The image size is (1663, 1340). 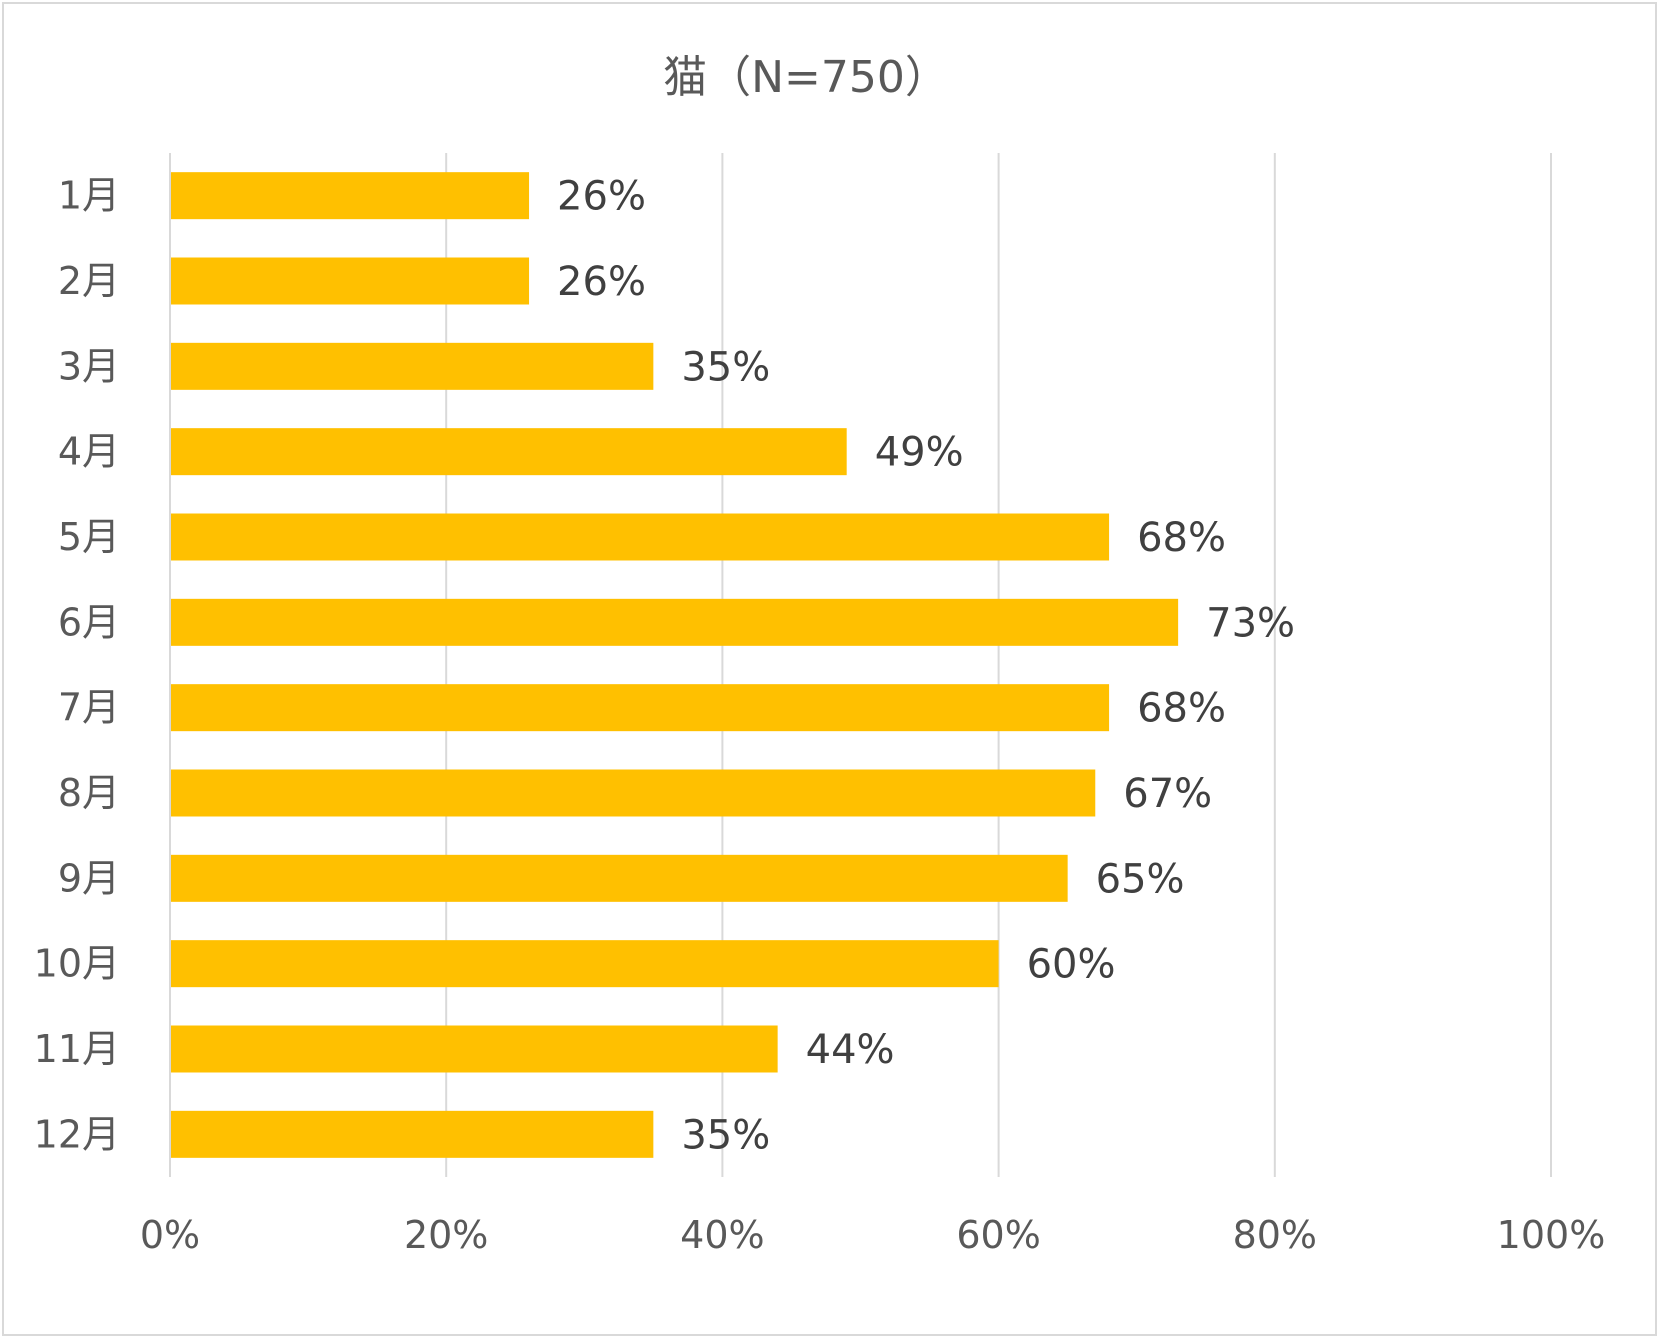 I want to click on category-label-10: 10月, so click(x=77, y=964).